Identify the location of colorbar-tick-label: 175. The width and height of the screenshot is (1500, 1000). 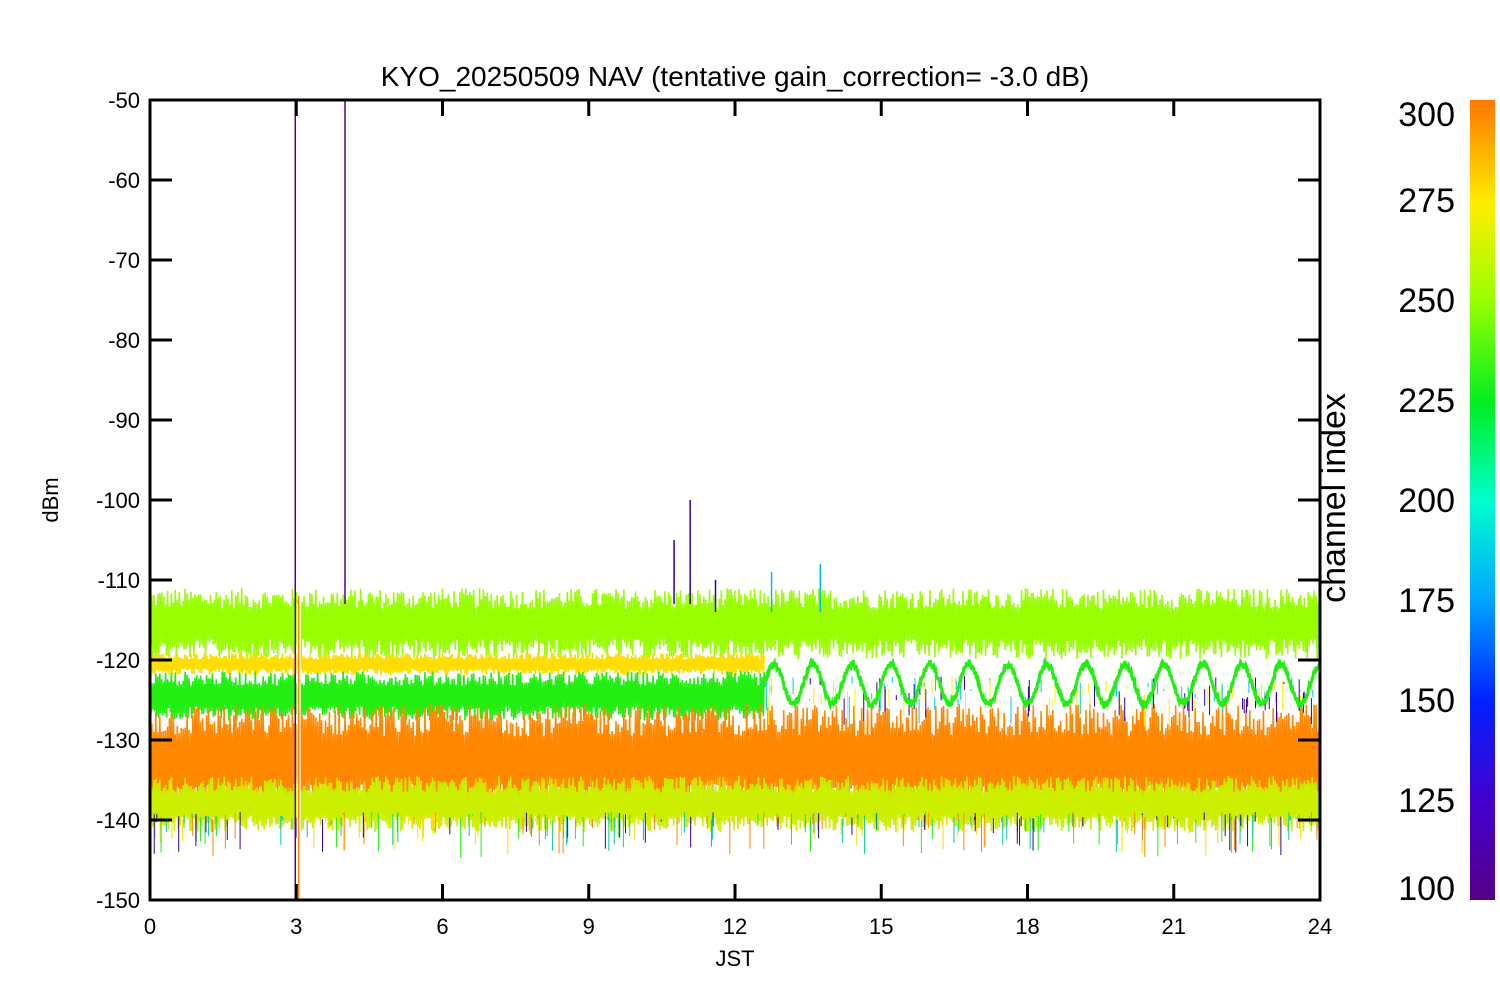
(1426, 601).